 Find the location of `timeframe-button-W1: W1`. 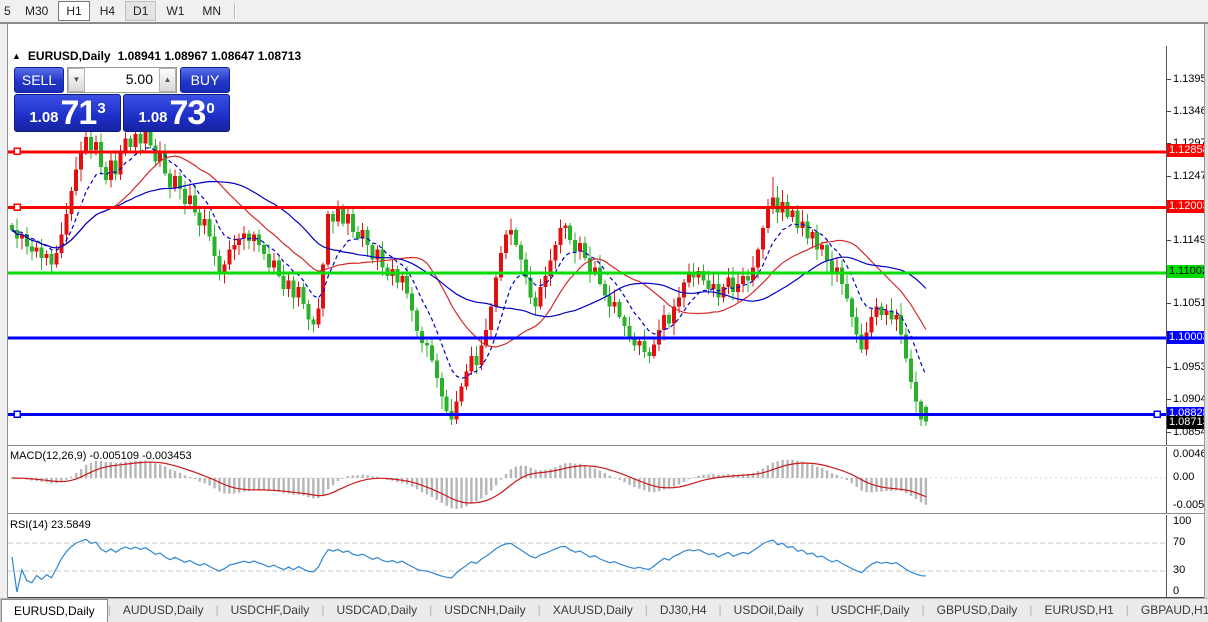

timeframe-button-W1: W1 is located at coordinates (175, 11).